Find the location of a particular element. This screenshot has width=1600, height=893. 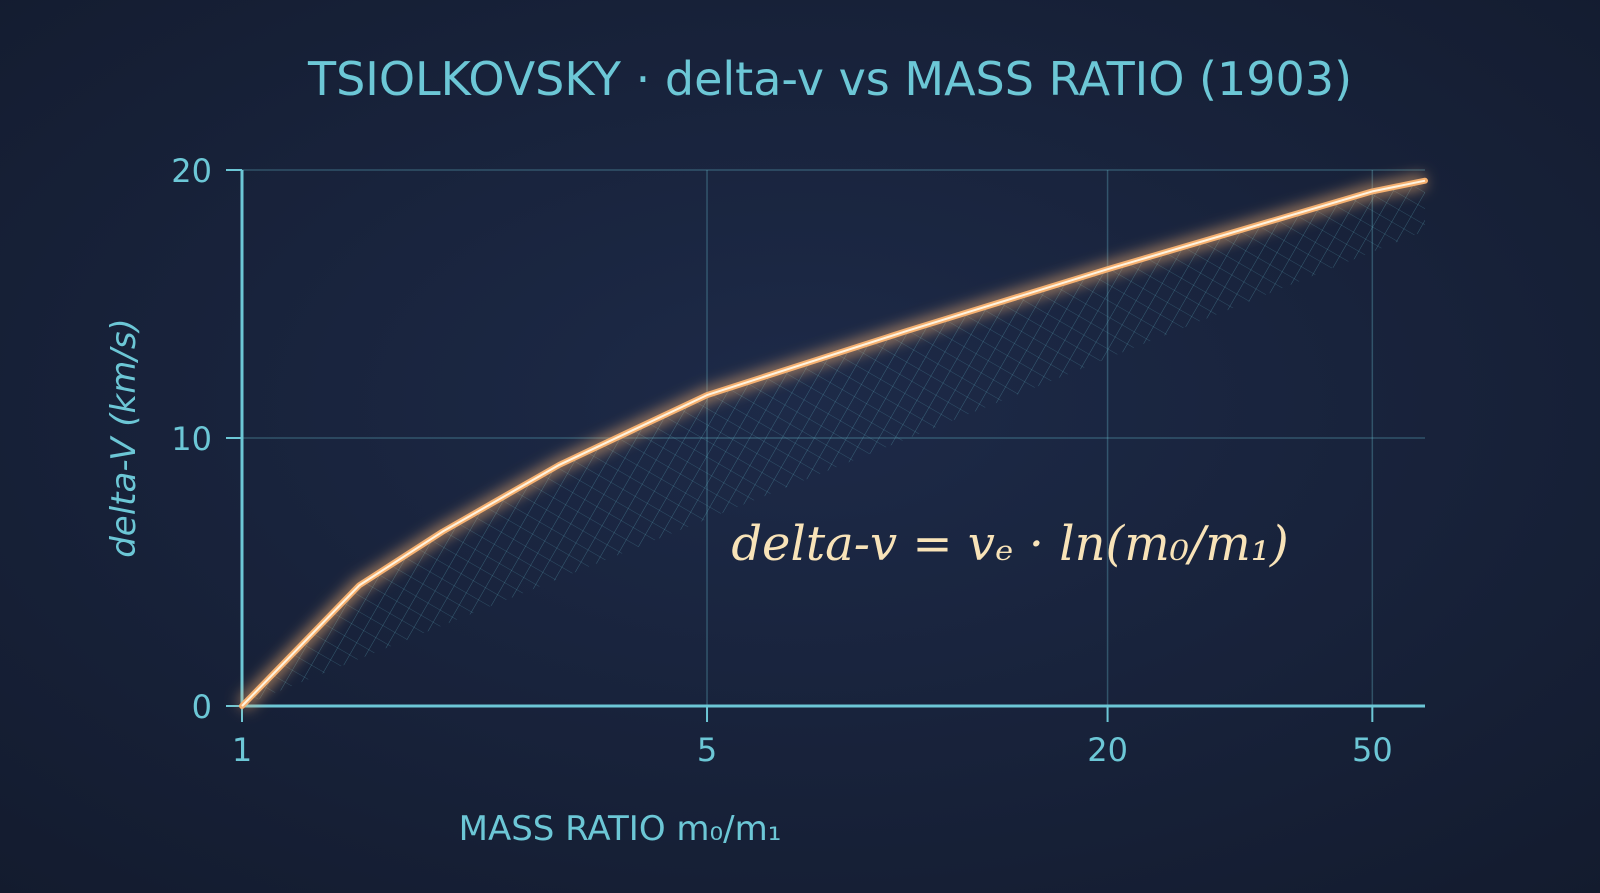

x-tick-label: 20 is located at coordinates (1107, 750).